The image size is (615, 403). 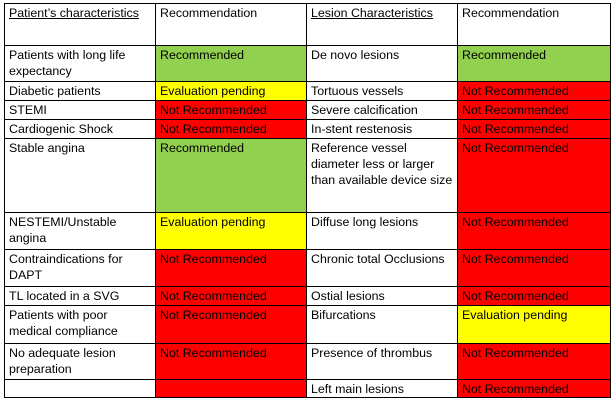 What do you see at coordinates (534, 24) in the screenshot?
I see `header-recommendation-lesion: Recommendation` at bounding box center [534, 24].